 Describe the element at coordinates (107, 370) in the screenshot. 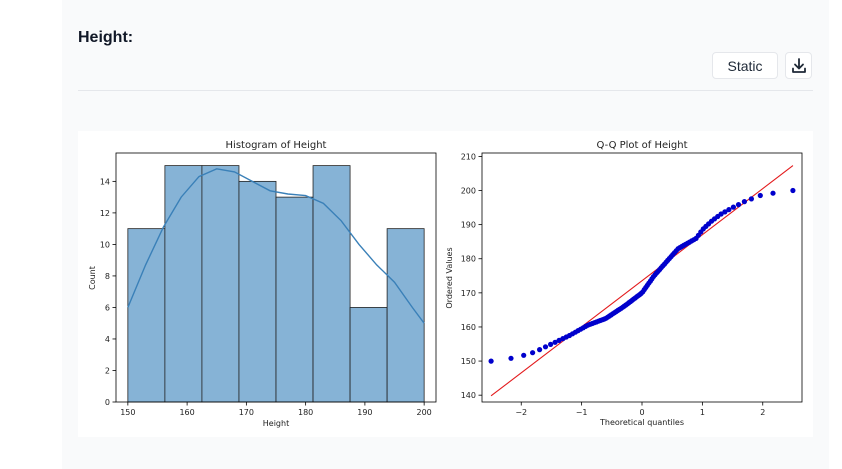

I see `histogram-y-tick-label: 2` at that location.